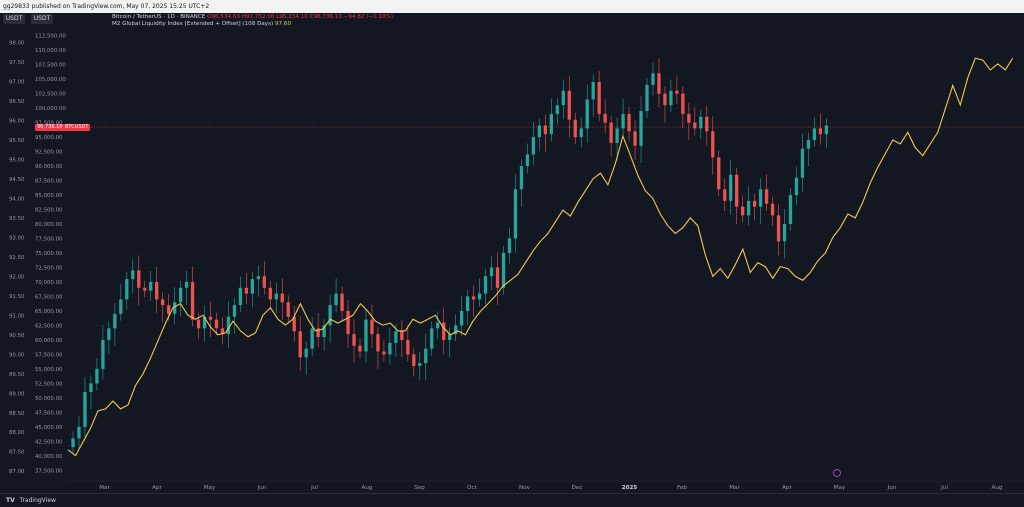 This screenshot has height=507, width=1024. Describe the element at coordinates (50, 66) in the screenshot. I see `right-axis-tick-label: 107,500.00` at that location.